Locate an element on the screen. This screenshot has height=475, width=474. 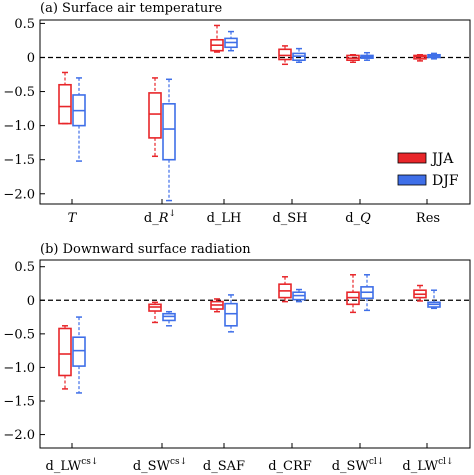
legend-swatch-jja is located at coordinates (412, 158).